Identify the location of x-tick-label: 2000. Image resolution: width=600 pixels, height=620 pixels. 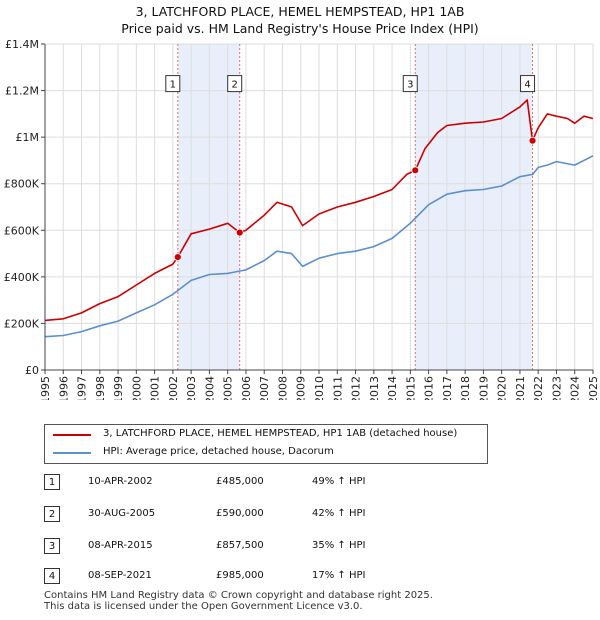
(136, 388).